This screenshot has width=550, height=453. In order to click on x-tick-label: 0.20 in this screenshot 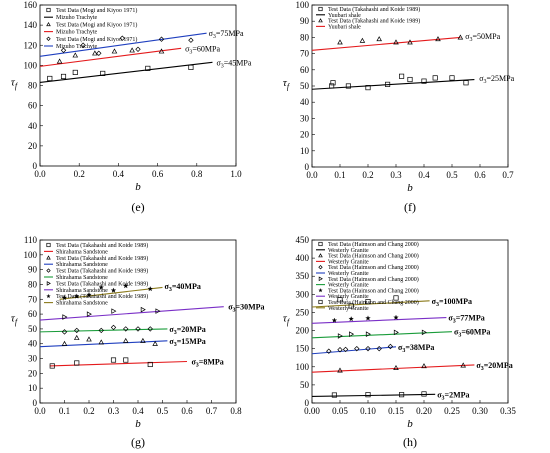, I will do `click(424, 411)`.